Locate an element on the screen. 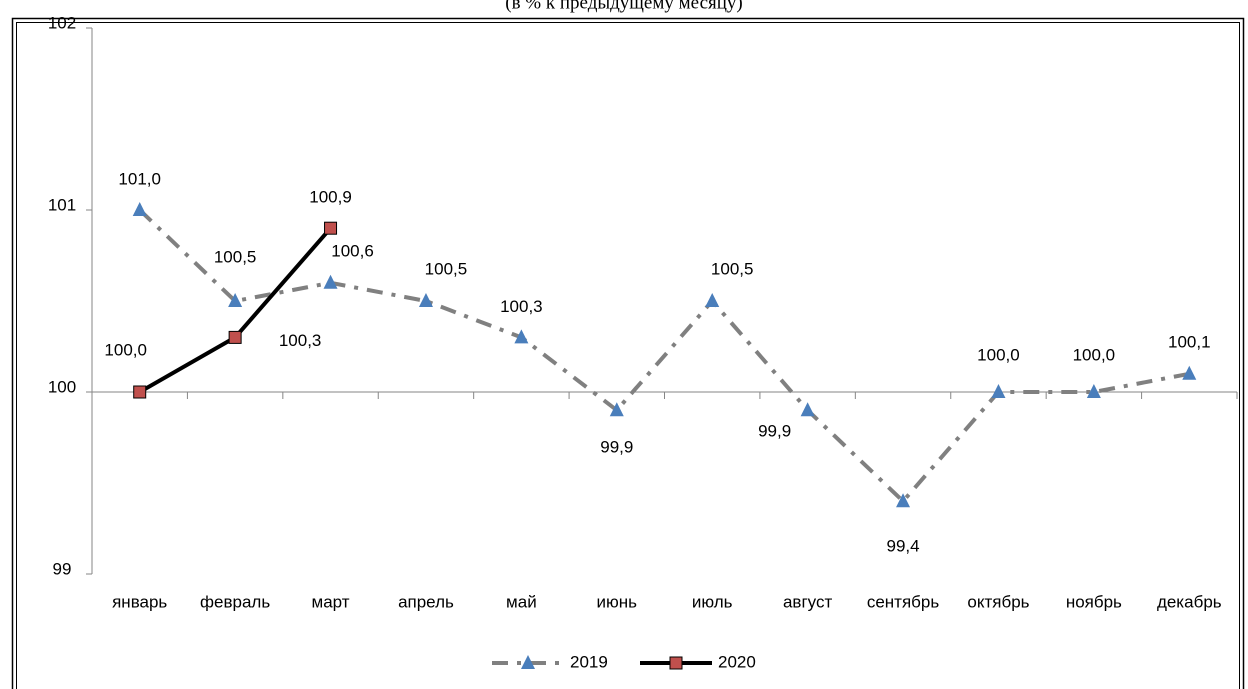 This screenshot has height=689, width=1248. data-label: 100,6 is located at coordinates (352, 250).